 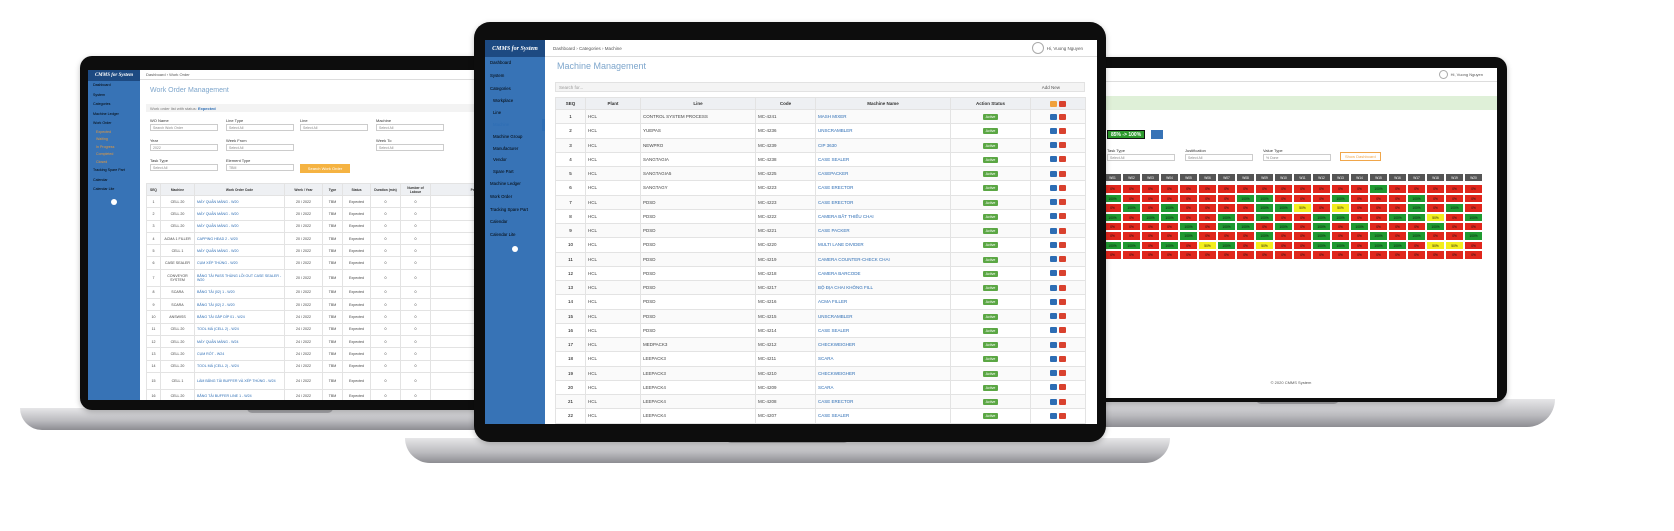 What do you see at coordinates (1360, 156) in the screenshot?
I see `show-dashboard: Show Dashboard` at bounding box center [1360, 156].